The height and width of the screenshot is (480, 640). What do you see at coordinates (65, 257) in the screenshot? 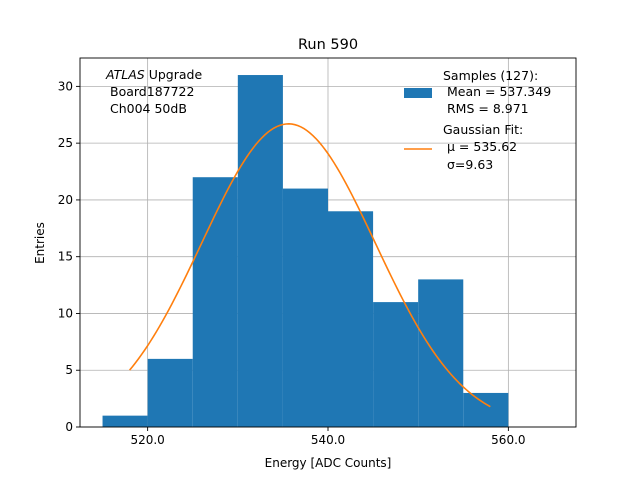
I see `y-tick-label: 15` at bounding box center [65, 257].